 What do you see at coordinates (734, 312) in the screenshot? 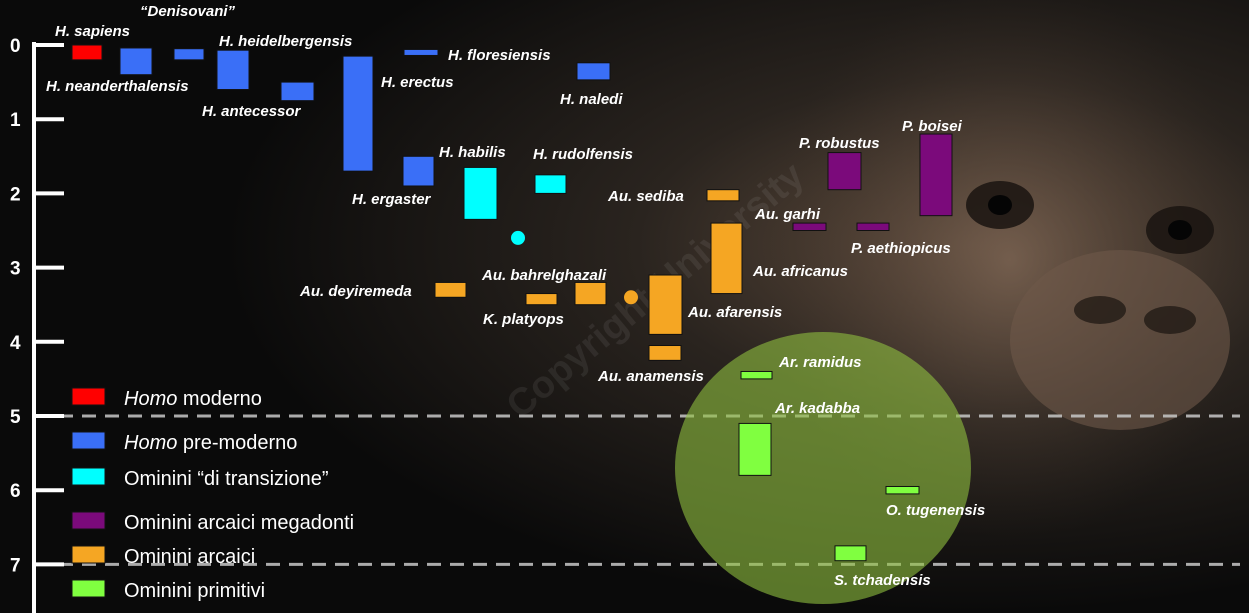
I see `label-au-afarensis: Au. afarensis` at bounding box center [734, 312].